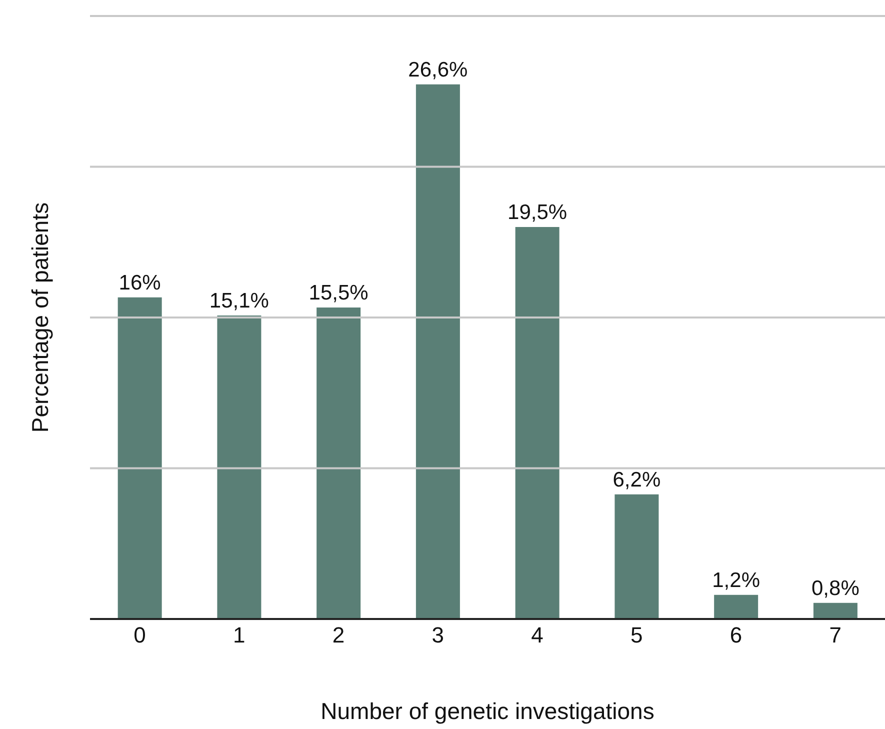  What do you see at coordinates (636, 635) in the screenshot?
I see `x-tick-label: 5` at bounding box center [636, 635].